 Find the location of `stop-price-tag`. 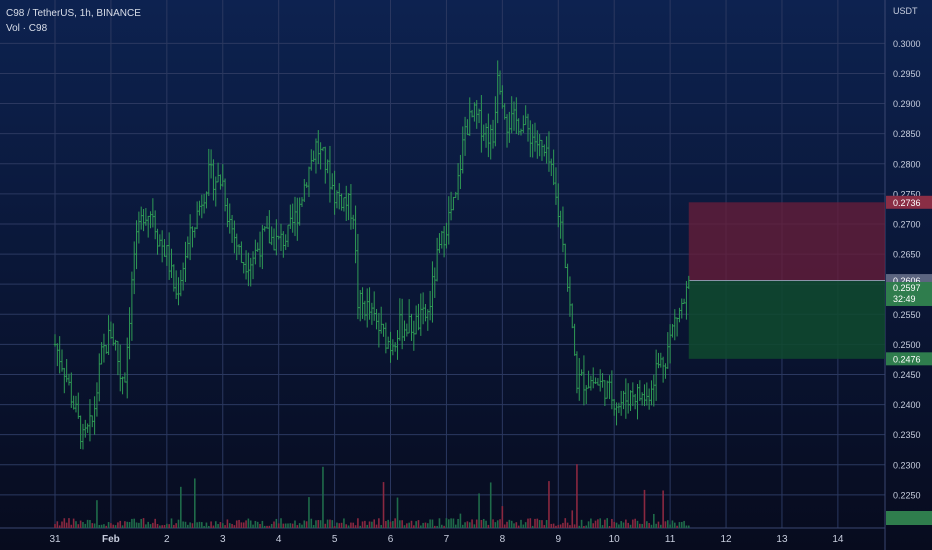

stop-price-tag is located at coordinates (909, 202).